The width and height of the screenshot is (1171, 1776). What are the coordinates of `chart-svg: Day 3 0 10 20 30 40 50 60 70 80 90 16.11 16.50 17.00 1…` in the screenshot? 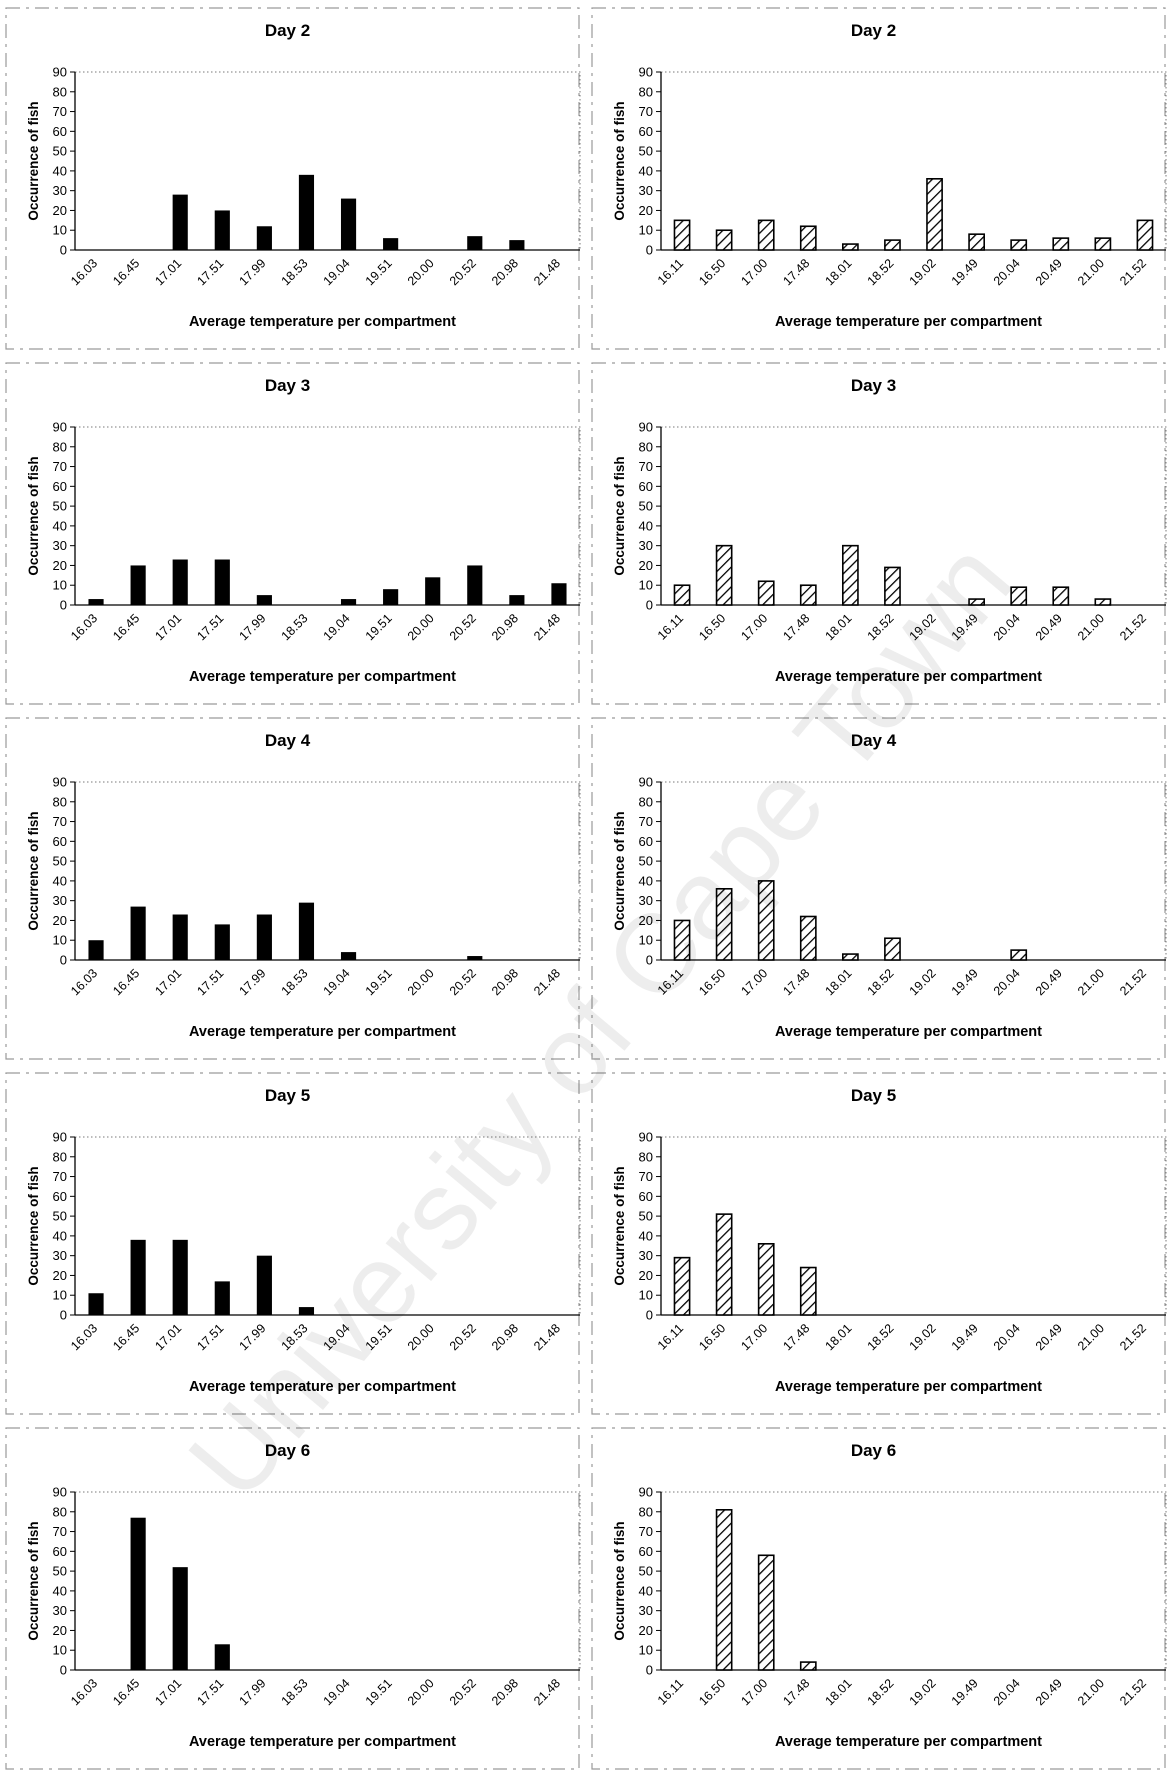 It's located at (879, 533).